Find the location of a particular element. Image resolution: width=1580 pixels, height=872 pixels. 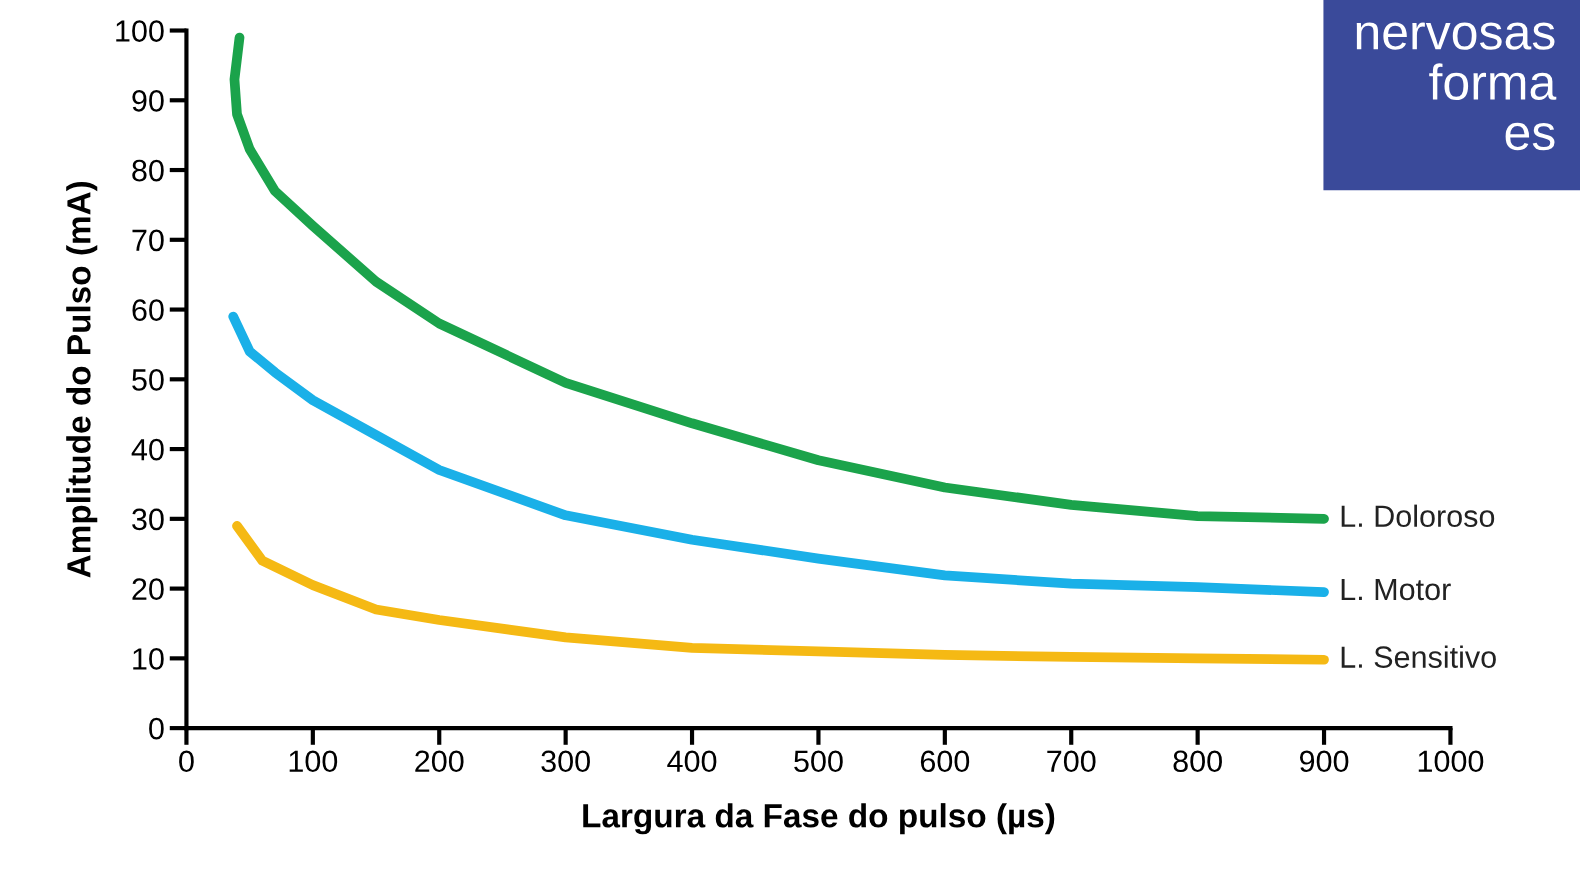

x-tick-label: 600 is located at coordinates (945, 761).